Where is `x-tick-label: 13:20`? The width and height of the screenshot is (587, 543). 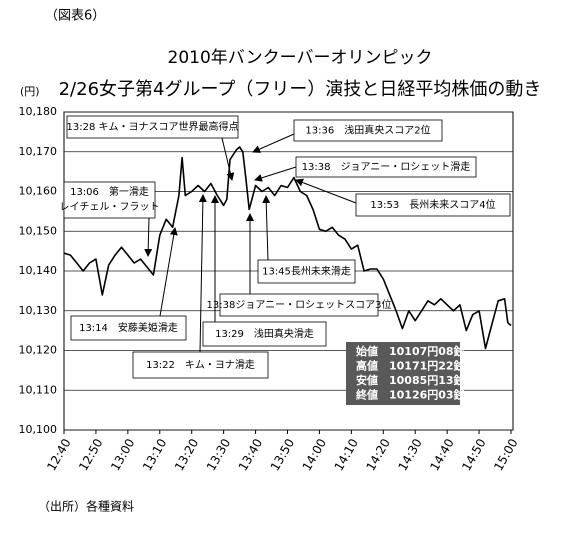
x-tick-label: 13:20 is located at coordinates (186, 454).